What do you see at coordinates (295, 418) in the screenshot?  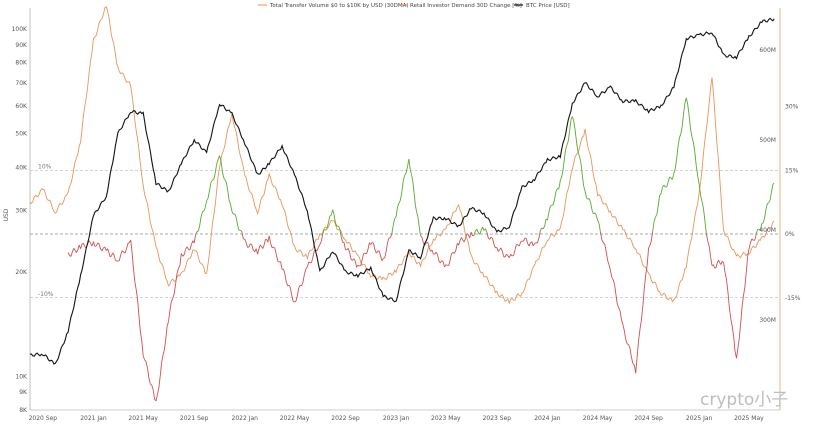 I see `x-tick-label: 2022 May` at bounding box center [295, 418].